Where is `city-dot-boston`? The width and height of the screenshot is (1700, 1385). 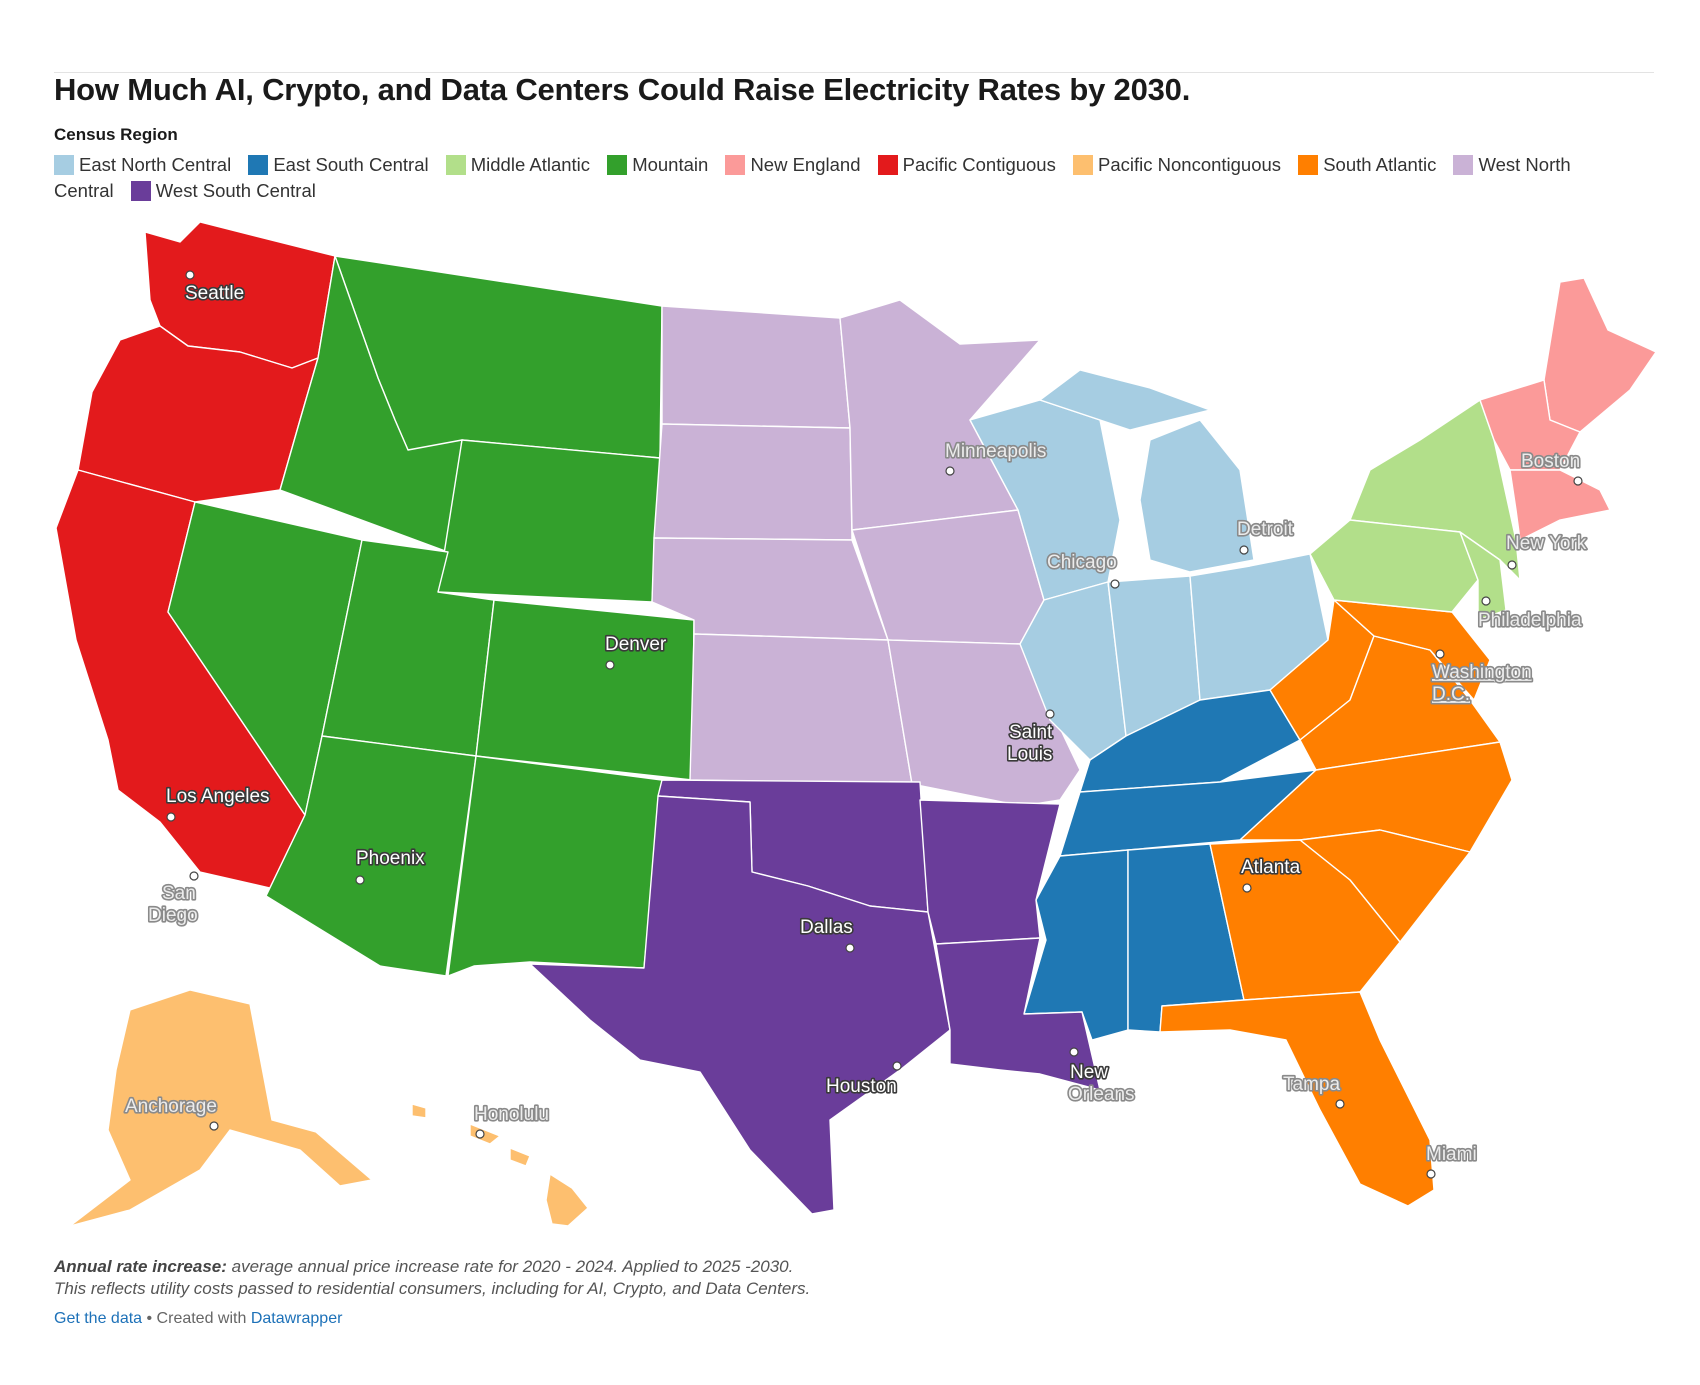
city-dot-boston is located at coordinates (1578, 481).